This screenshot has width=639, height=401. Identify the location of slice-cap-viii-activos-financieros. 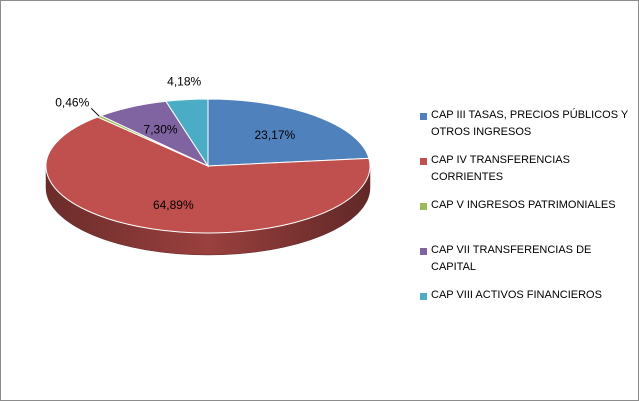
(187, 133).